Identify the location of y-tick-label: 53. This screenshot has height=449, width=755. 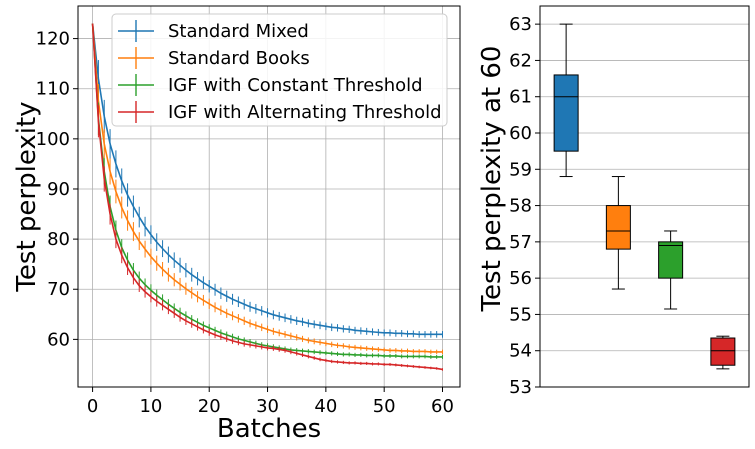
(520, 387).